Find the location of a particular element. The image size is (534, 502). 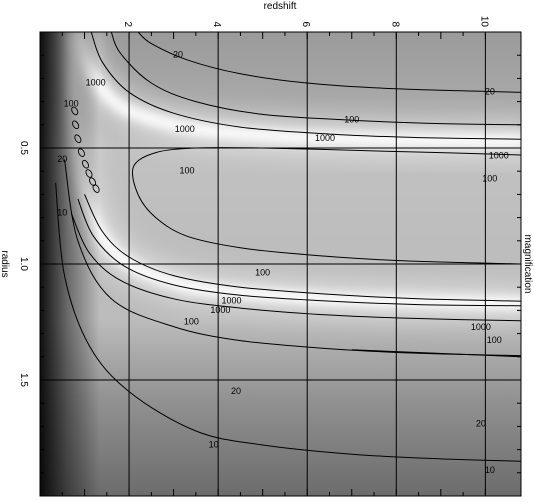

y-tick-label-1.0: 1.0 is located at coordinates (23, 264).